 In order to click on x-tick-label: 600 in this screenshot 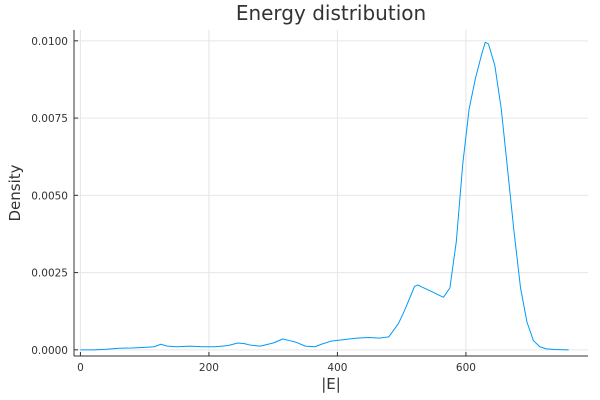, I will do `click(466, 368)`.